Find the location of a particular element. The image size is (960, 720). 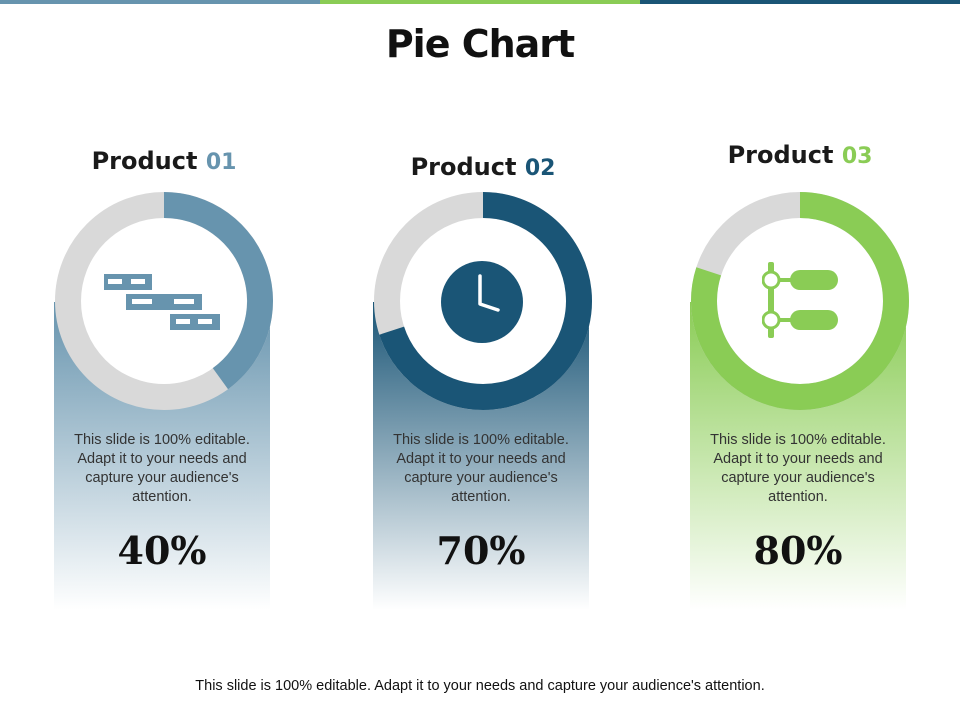

gantt-icon is located at coordinates (162, 302).